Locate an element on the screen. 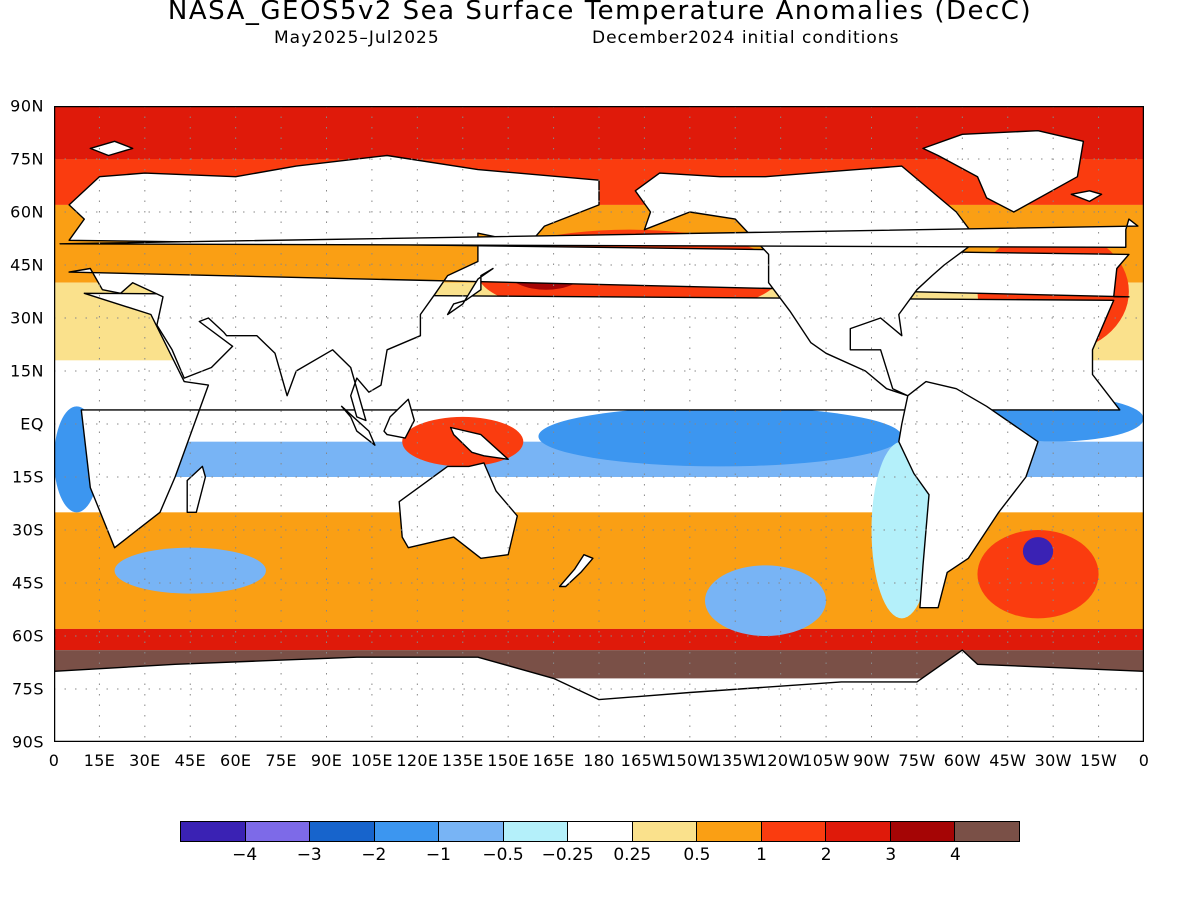  land-sumatra is located at coordinates (358, 425).